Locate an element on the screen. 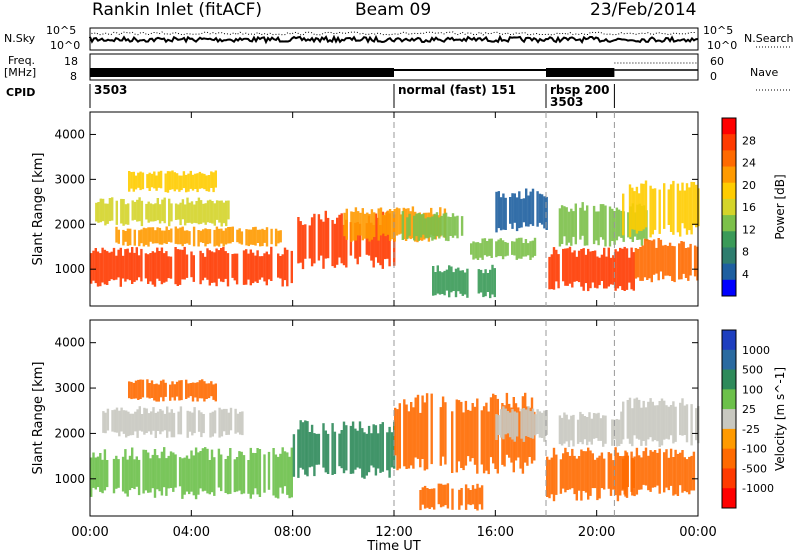 This screenshot has height=554, width=800. velocity-colorbar-swatch is located at coordinates (729, 399).